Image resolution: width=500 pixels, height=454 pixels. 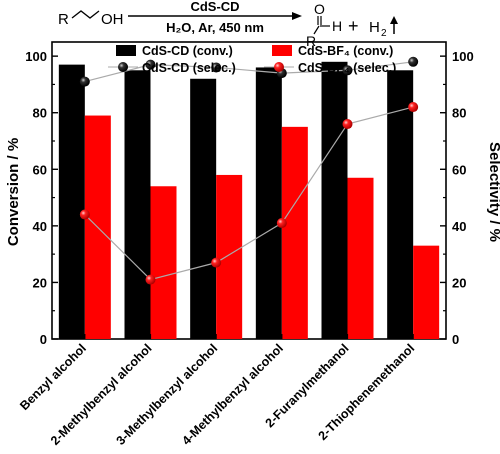 I want to click on legend-label-cdsbf4-selec: CdS-BF₄ (selec.), so click(x=347, y=68).